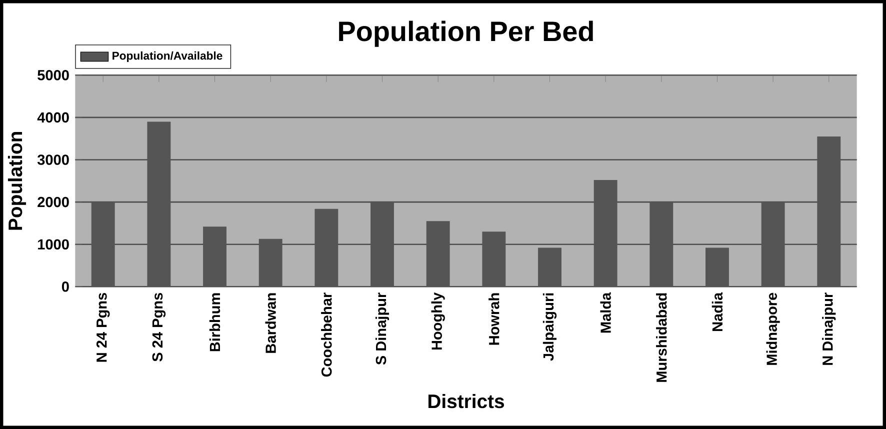 The image size is (886, 429). What do you see at coordinates (65, 286) in the screenshot?
I see `y-tick-label: 0` at bounding box center [65, 286].